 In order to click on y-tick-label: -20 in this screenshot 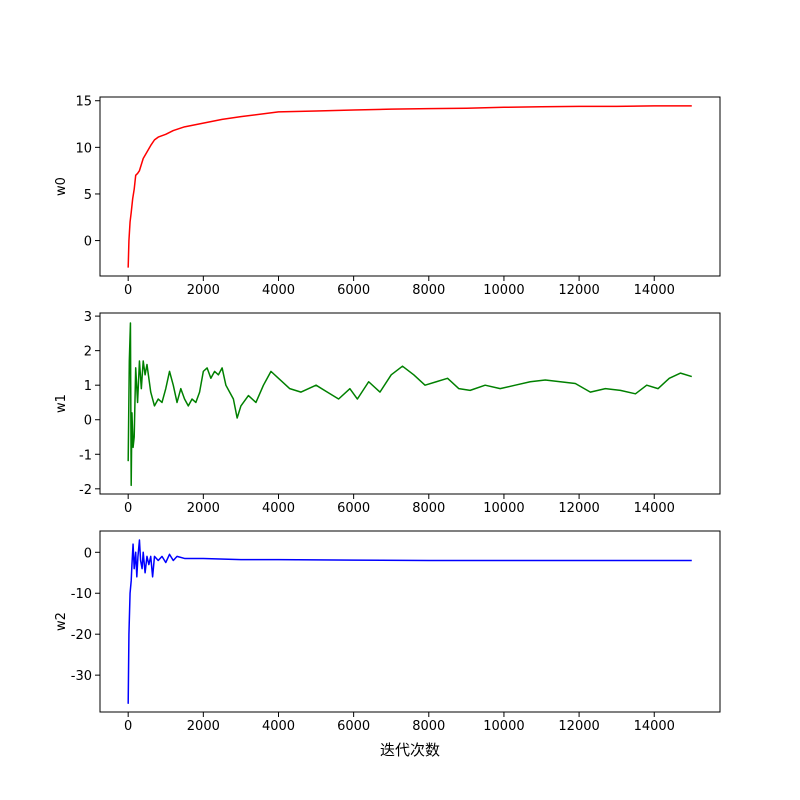, I will do `click(81, 635)`.